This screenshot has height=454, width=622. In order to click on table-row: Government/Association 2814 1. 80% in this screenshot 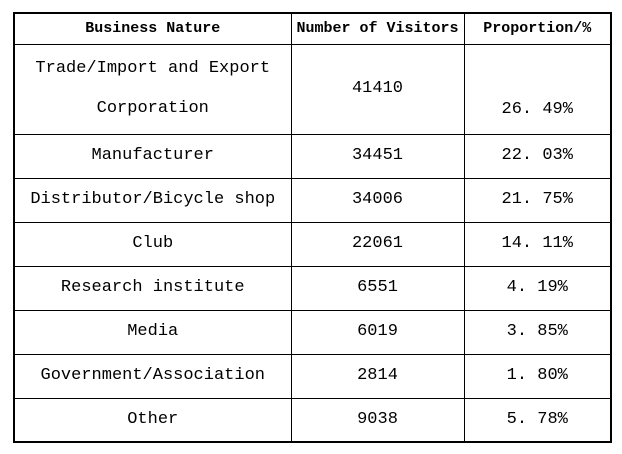, I will do `click(312, 376)`.